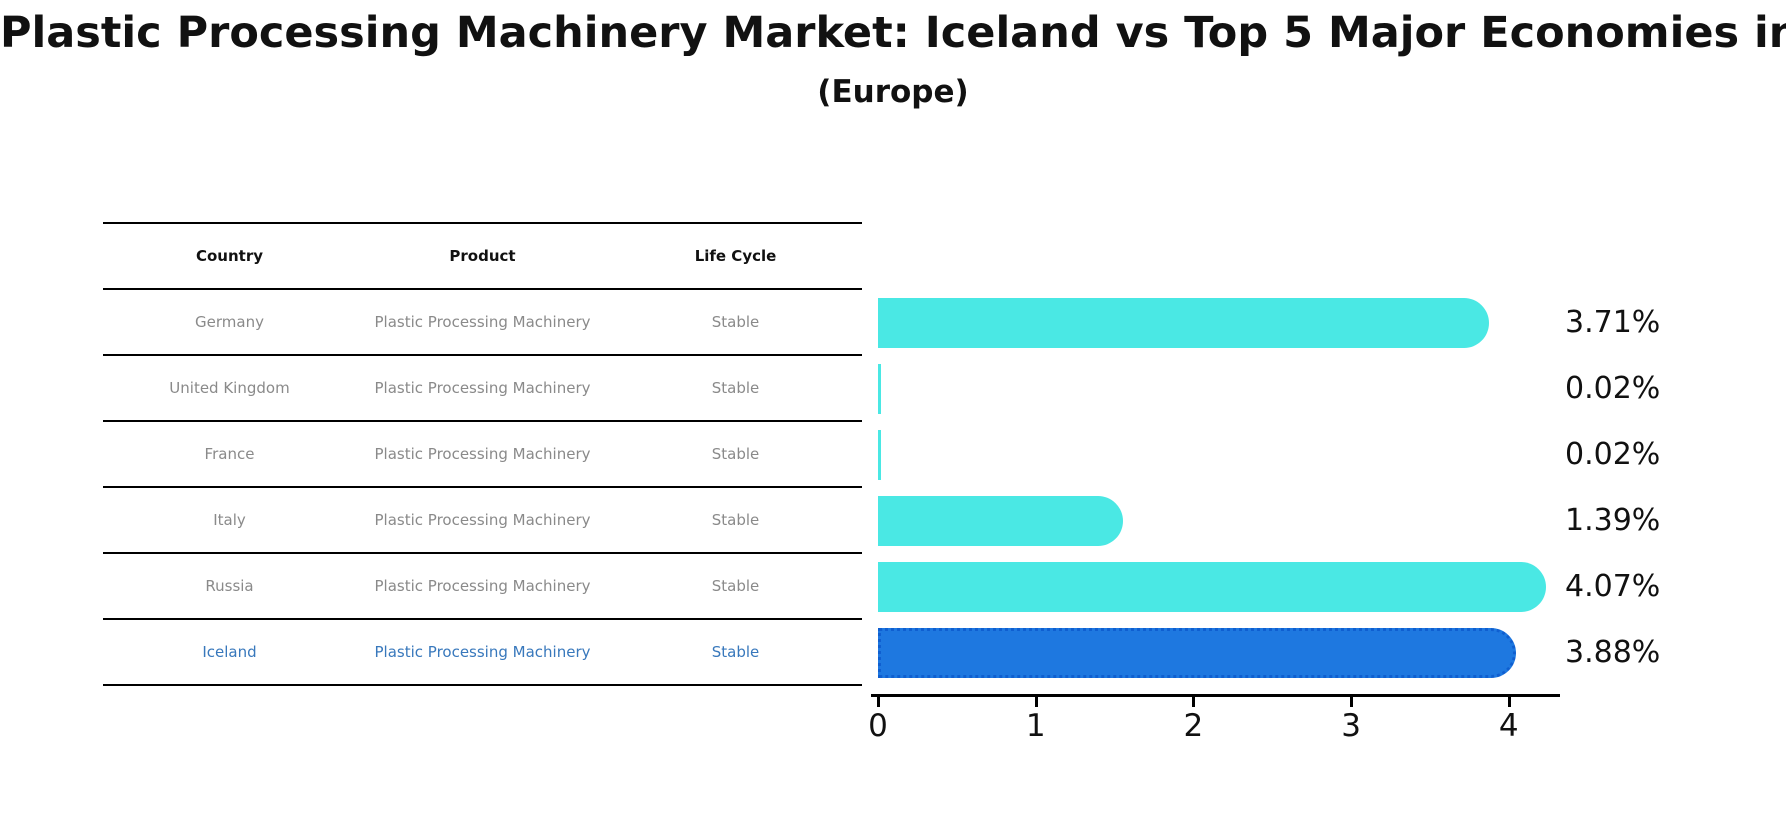  Describe the element at coordinates (1184, 323) in the screenshot. I see `bar-germany` at that location.